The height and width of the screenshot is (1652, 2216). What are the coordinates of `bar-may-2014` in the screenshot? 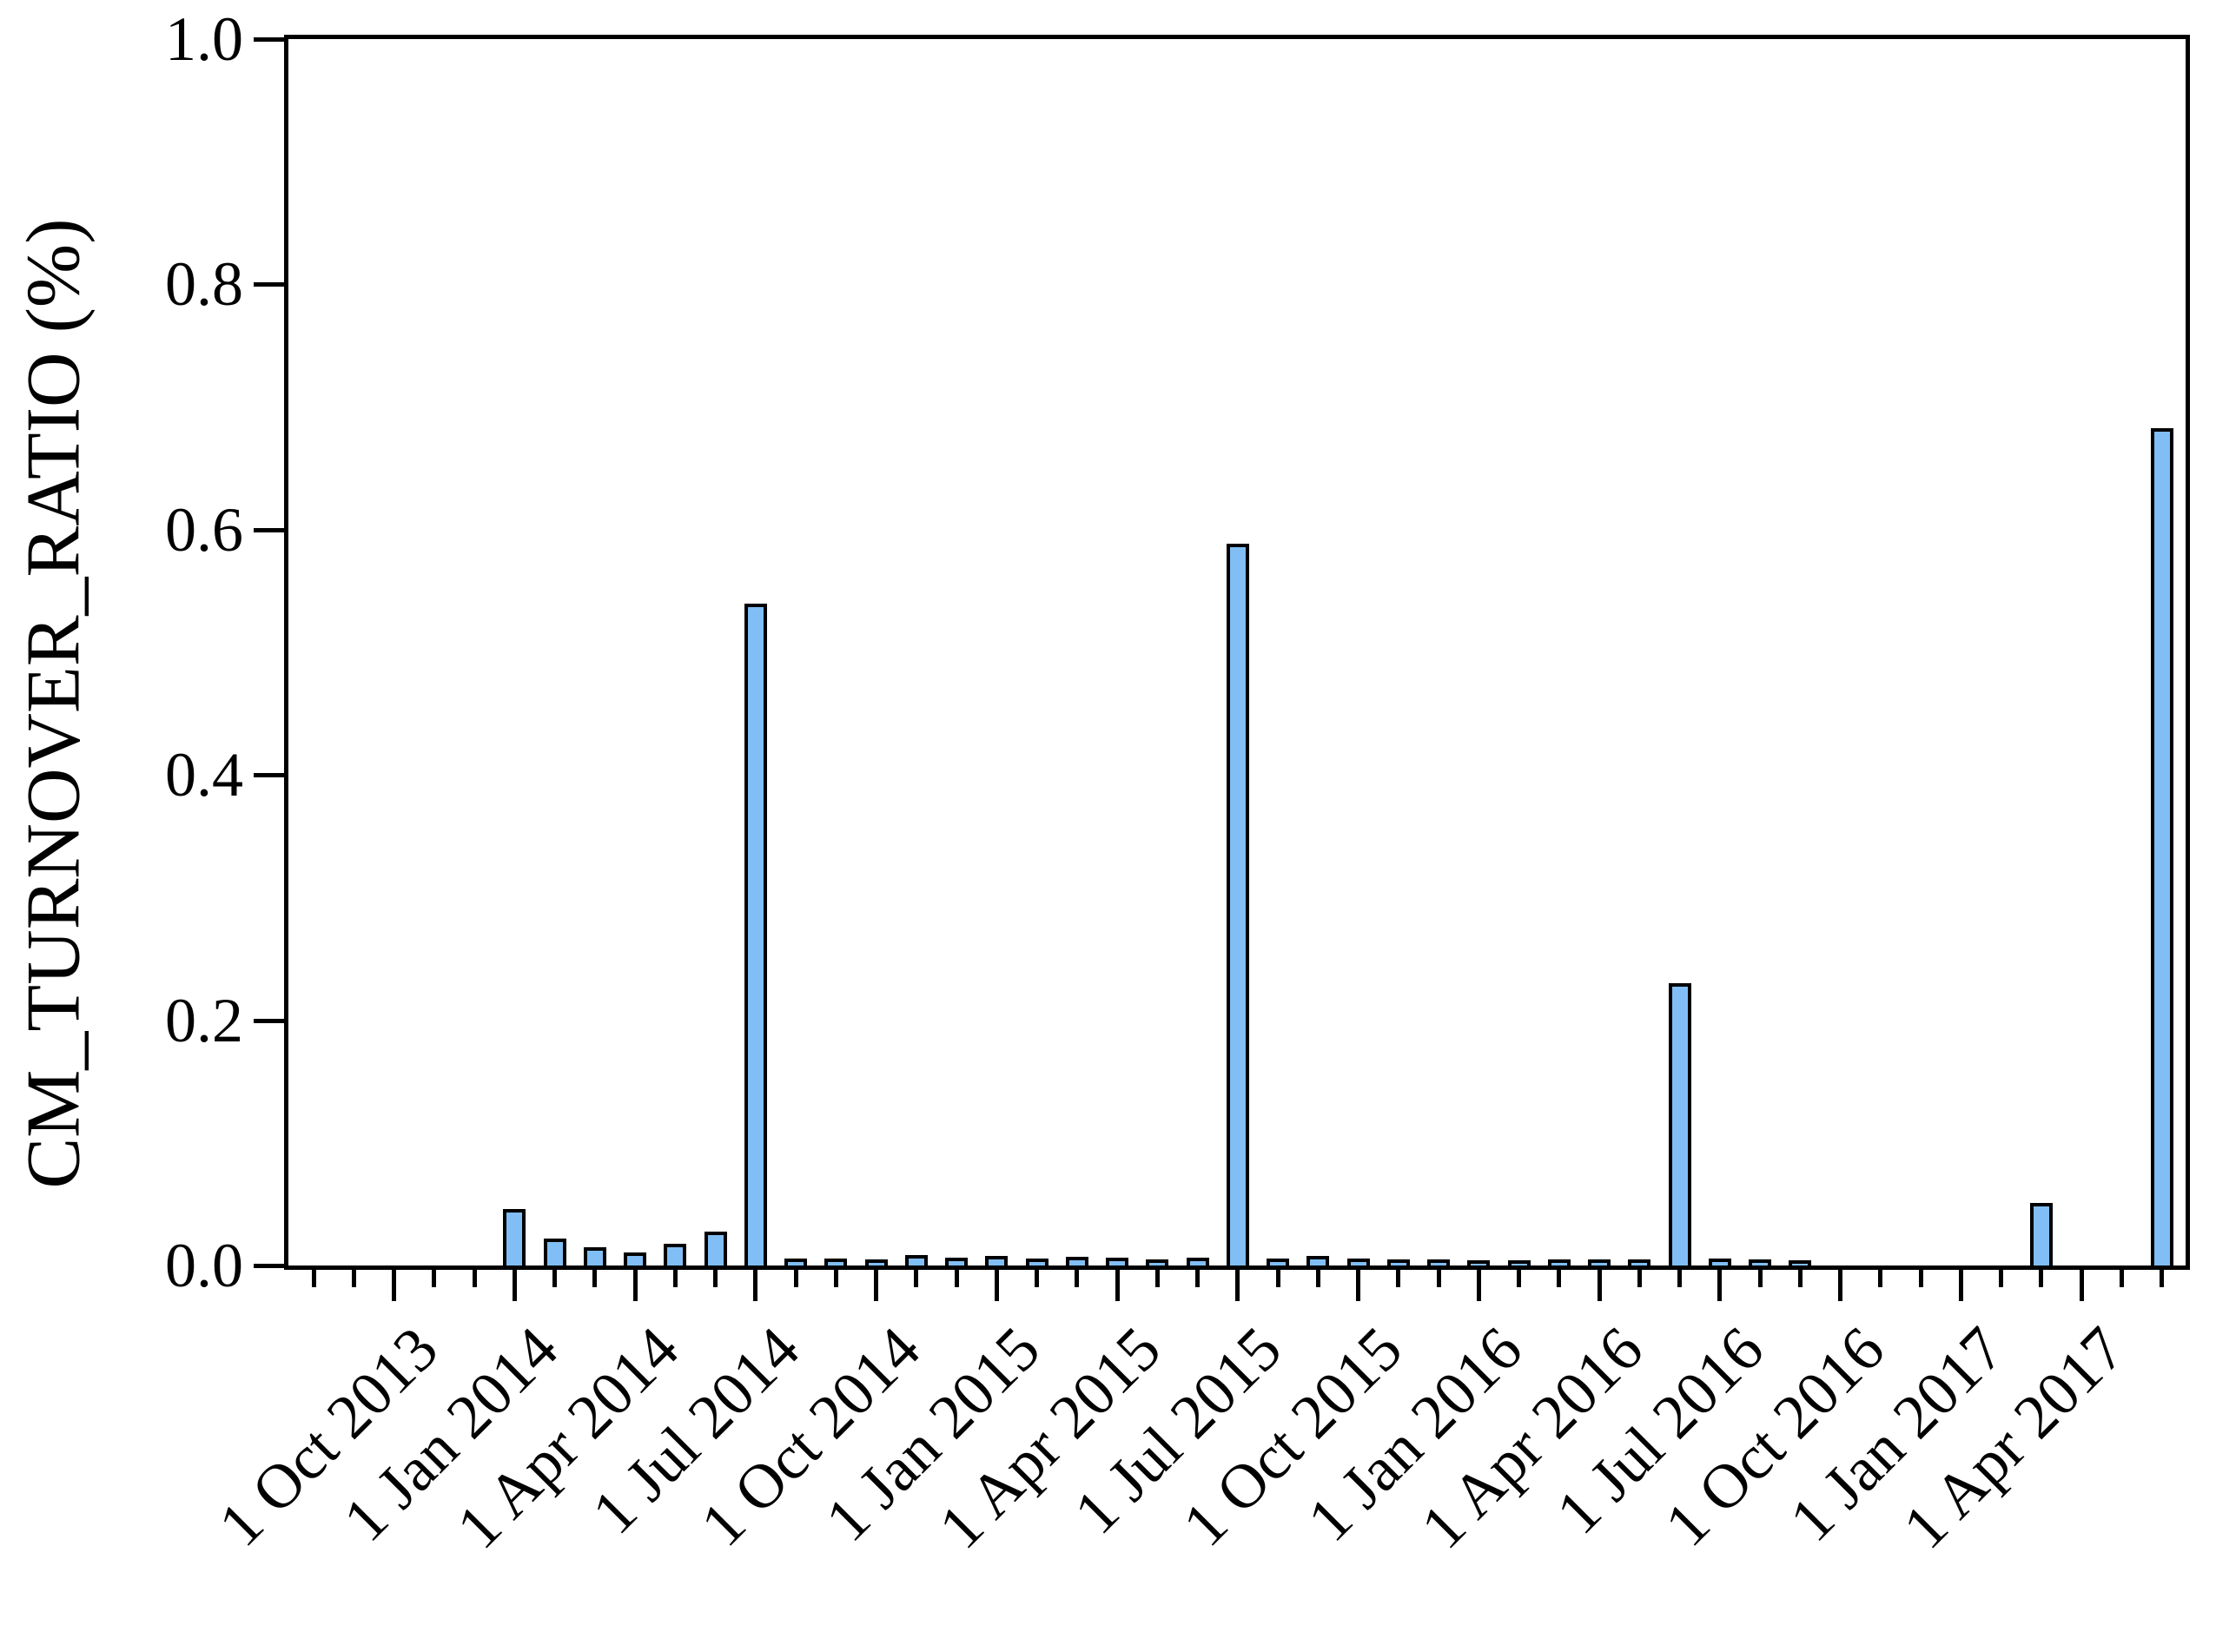 It's located at (675, 1254).